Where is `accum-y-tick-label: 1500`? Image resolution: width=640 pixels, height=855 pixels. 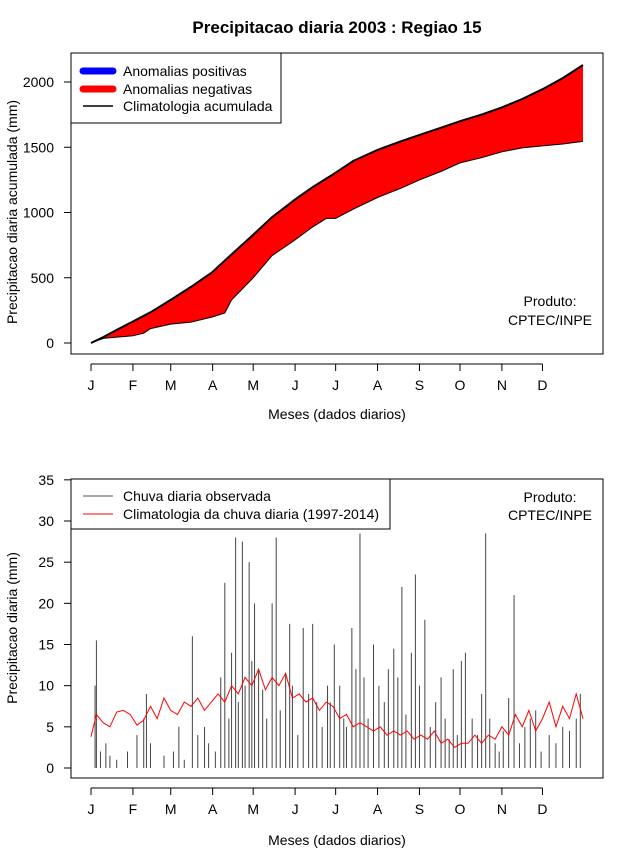 accum-y-tick-label: 1500 is located at coordinates (38, 147).